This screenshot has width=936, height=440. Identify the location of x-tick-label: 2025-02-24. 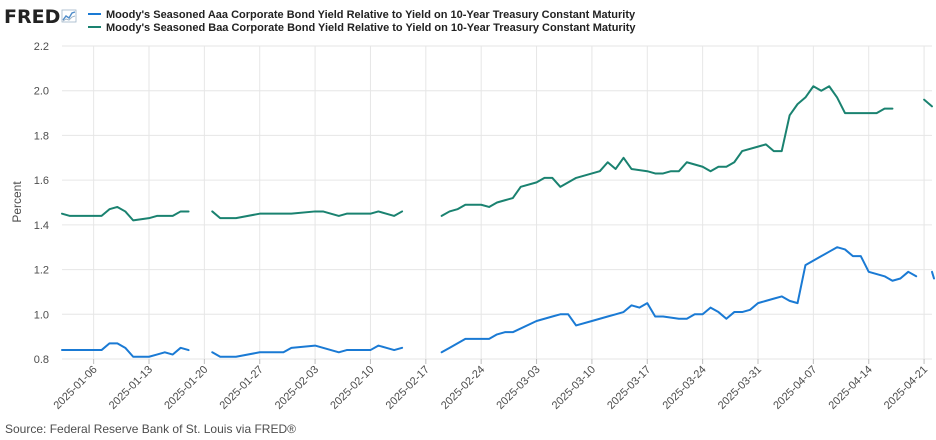
(463, 388).